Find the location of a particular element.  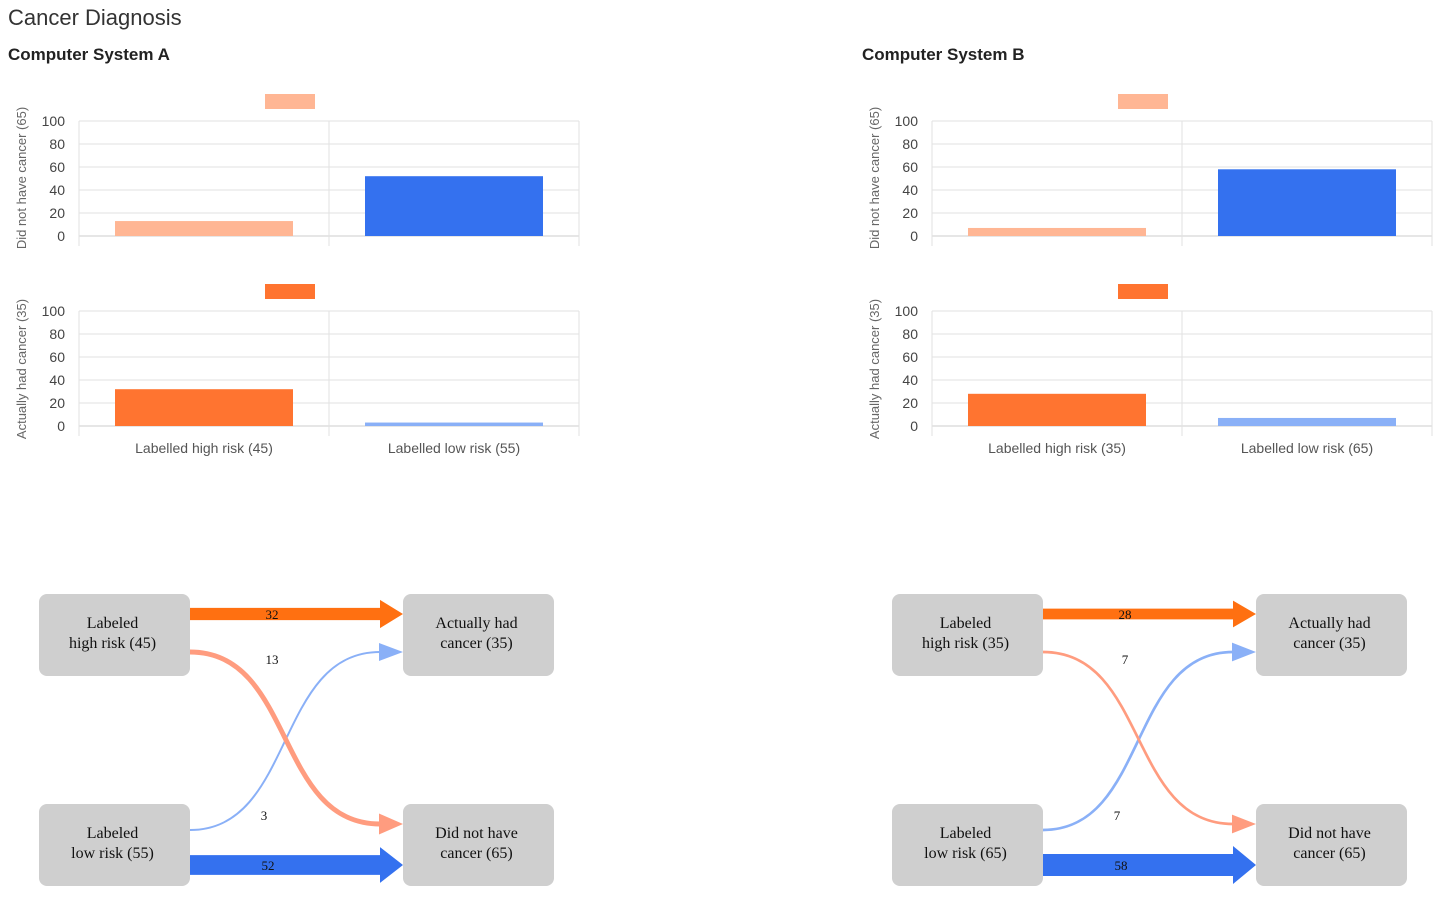

x-tick-label: Labelled high risk (45) is located at coordinates (204, 448).